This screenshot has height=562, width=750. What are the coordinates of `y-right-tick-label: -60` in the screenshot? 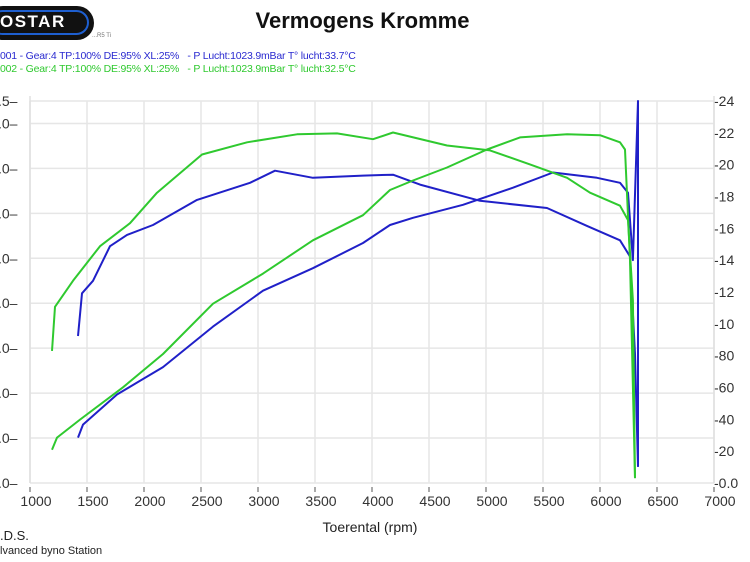 It's located at (724, 388).